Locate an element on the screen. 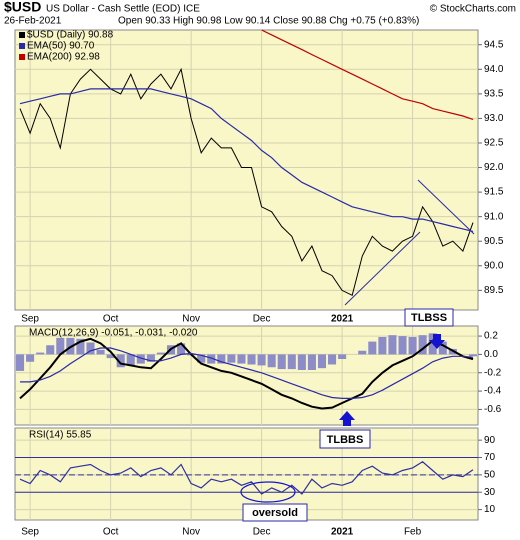 The image size is (520, 540). legend-entry: EMA(50) 90.70 is located at coordinates (61, 46).